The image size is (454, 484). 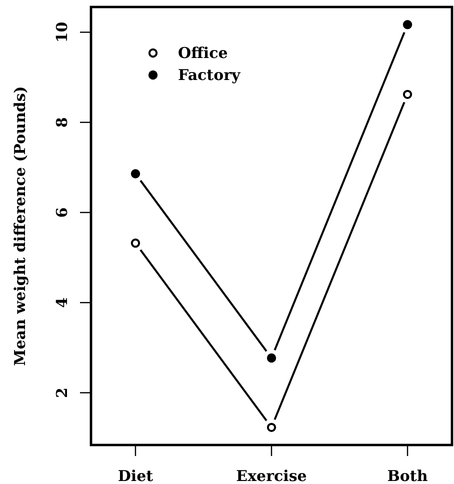 I want to click on y-tick-label: 10, so click(x=62, y=32).